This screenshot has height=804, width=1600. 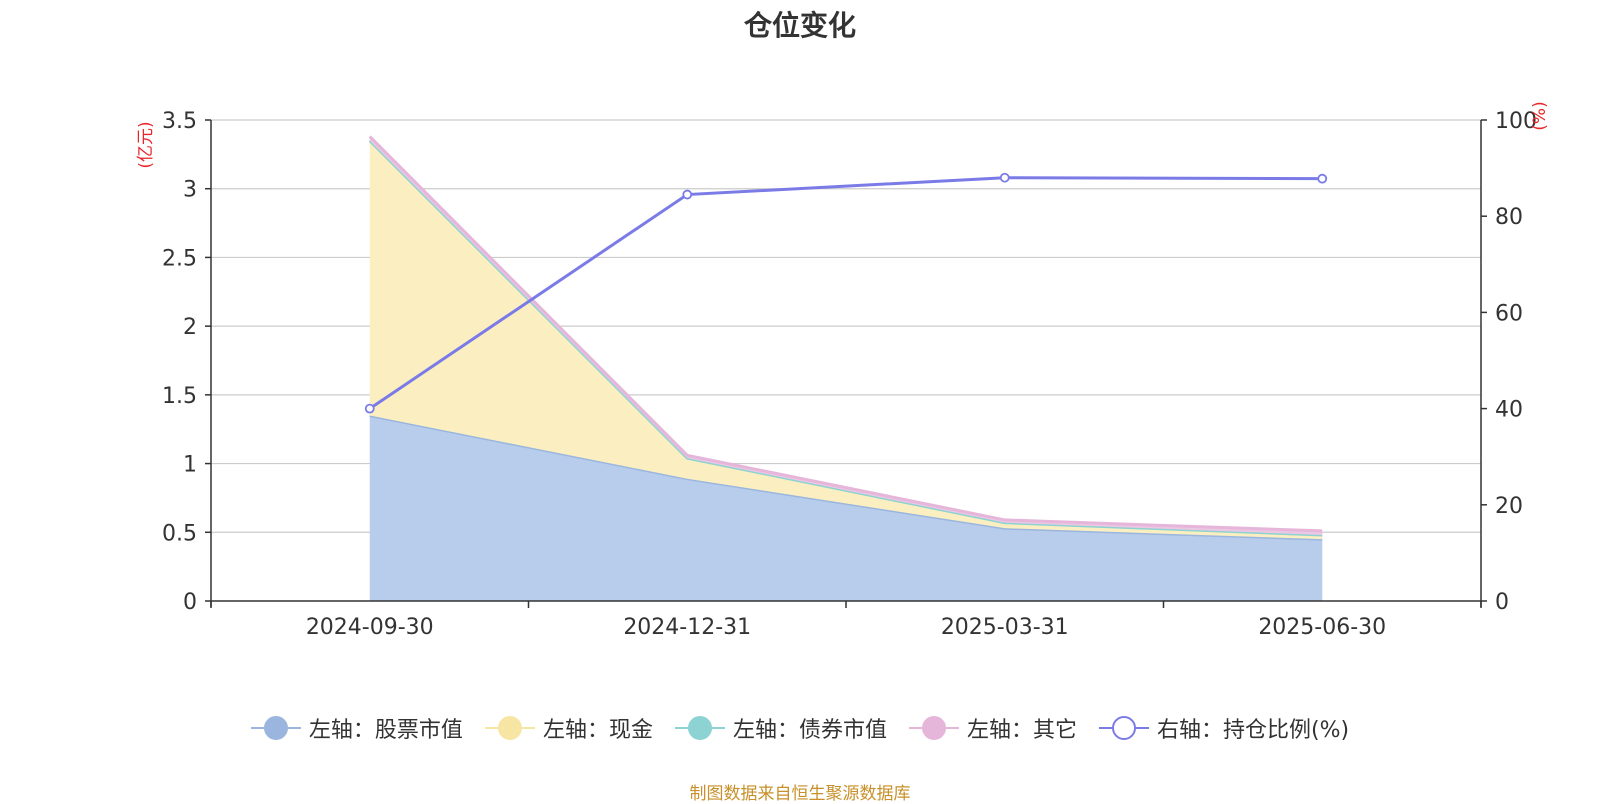 What do you see at coordinates (1540, 115) in the screenshot?
I see `right-axis-unit-label: (%)` at bounding box center [1540, 115].